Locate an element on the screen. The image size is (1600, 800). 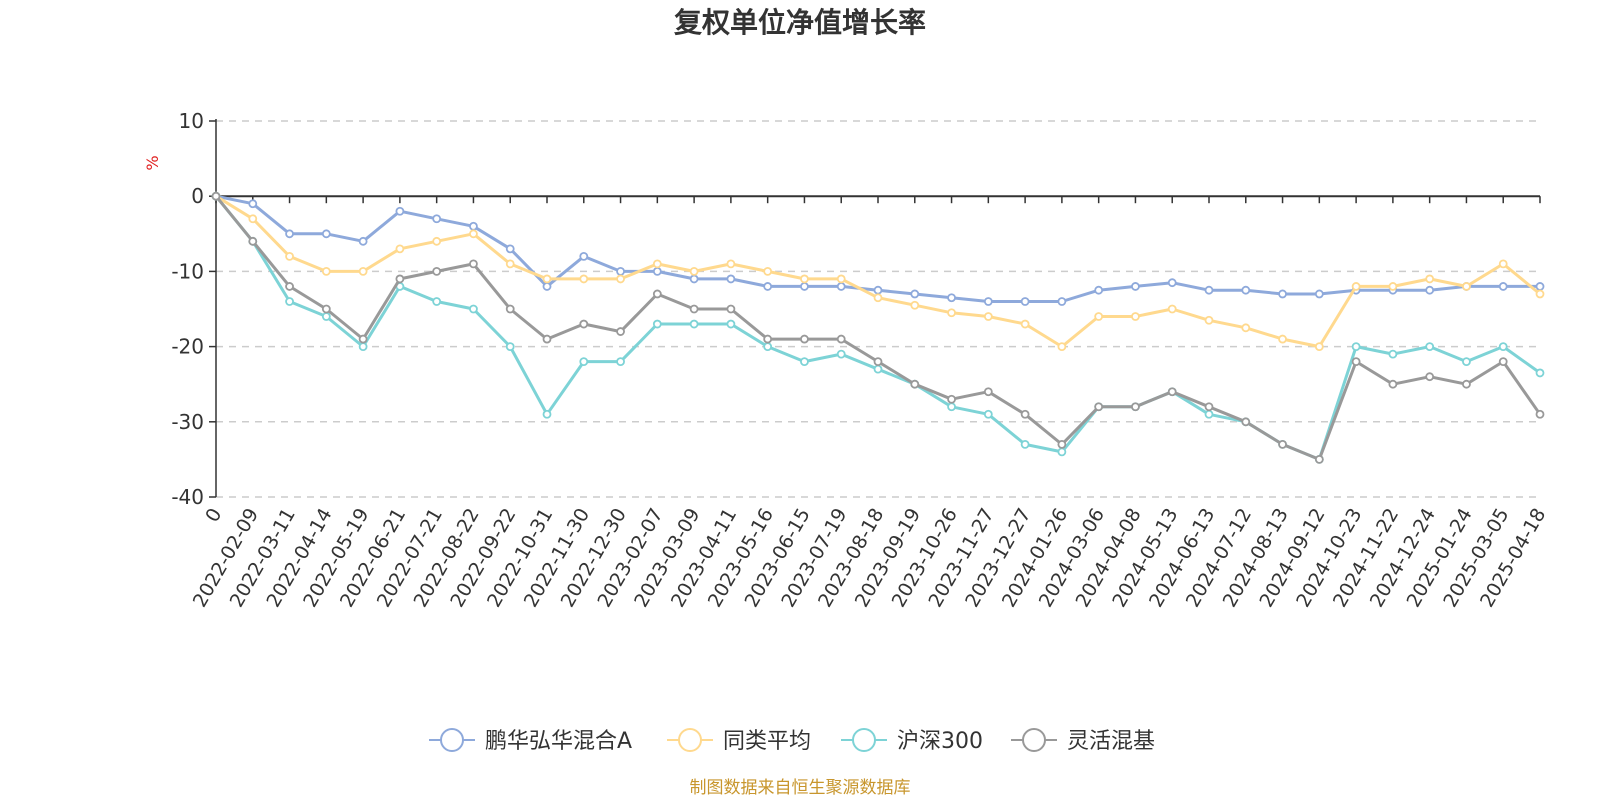
legend-item: 沪深300 is located at coordinates (912, 741).